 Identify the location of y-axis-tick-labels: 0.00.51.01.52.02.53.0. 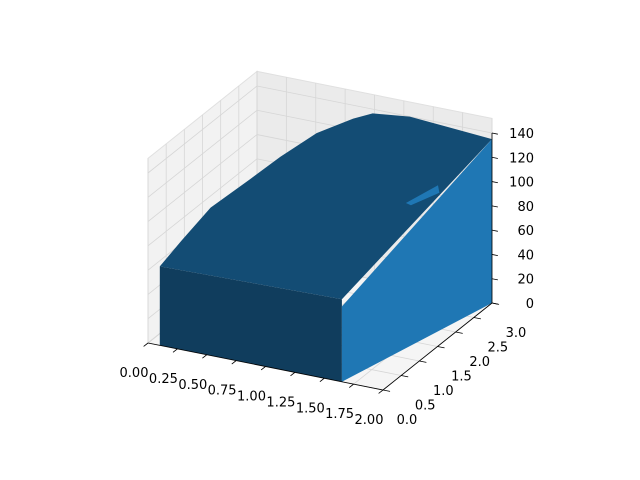
(462, 377).